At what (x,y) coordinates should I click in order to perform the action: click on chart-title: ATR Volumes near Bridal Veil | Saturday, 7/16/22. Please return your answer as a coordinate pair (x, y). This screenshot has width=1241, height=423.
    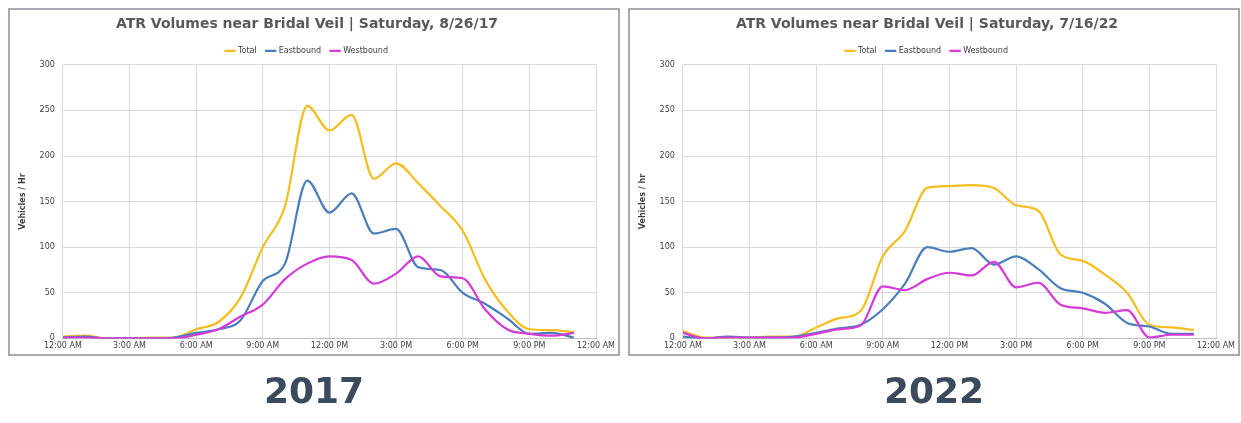
    Looking at the image, I should click on (927, 24).